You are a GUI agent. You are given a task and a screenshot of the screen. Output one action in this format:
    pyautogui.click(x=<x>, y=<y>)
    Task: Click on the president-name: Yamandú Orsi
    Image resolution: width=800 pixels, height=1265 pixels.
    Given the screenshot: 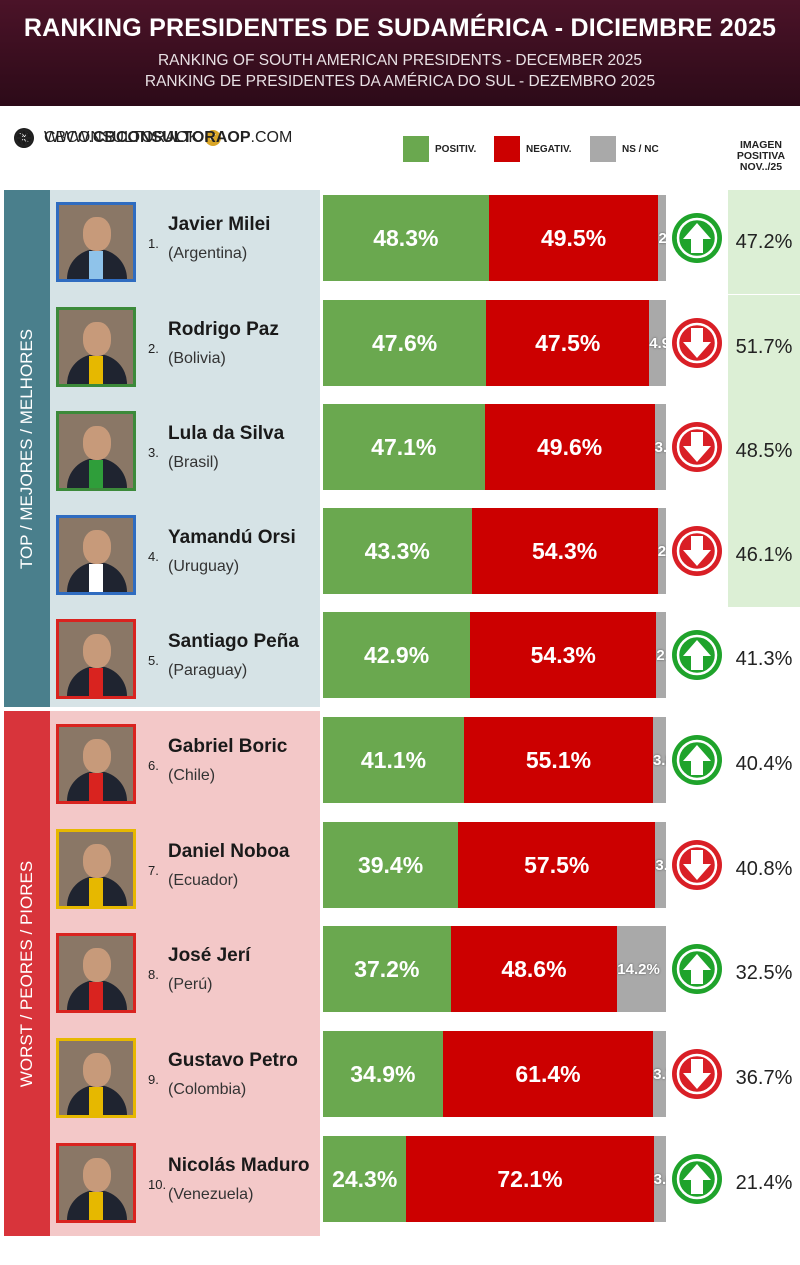 What is the action you would take?
    pyautogui.click(x=232, y=537)
    